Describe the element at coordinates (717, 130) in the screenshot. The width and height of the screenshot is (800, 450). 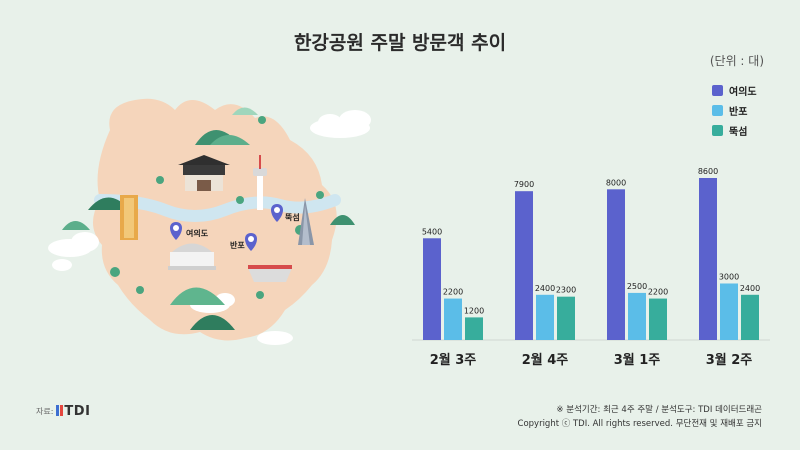
I see `legend-swatch-ttukseom` at that location.